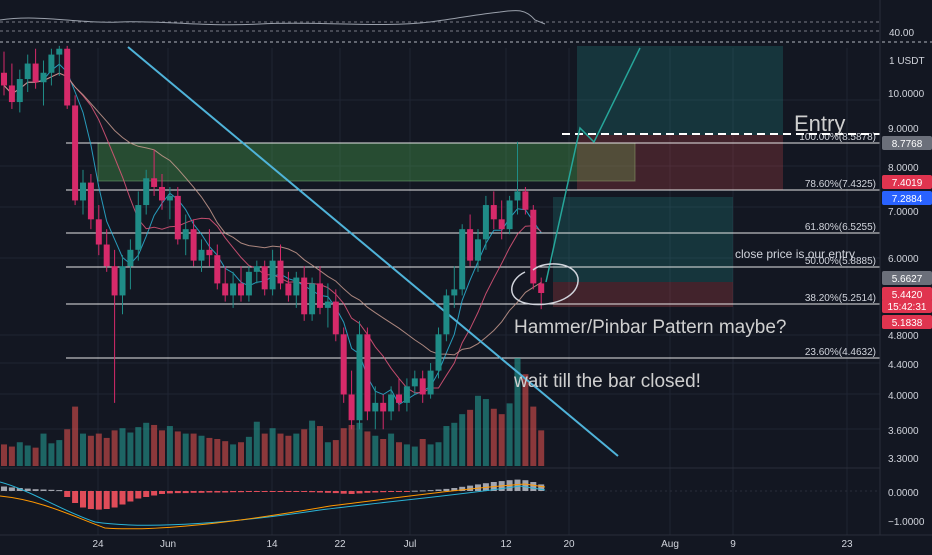 The width and height of the screenshot is (932, 555). What do you see at coordinates (273, 17) in the screenshot?
I see `rsi-line` at bounding box center [273, 17].